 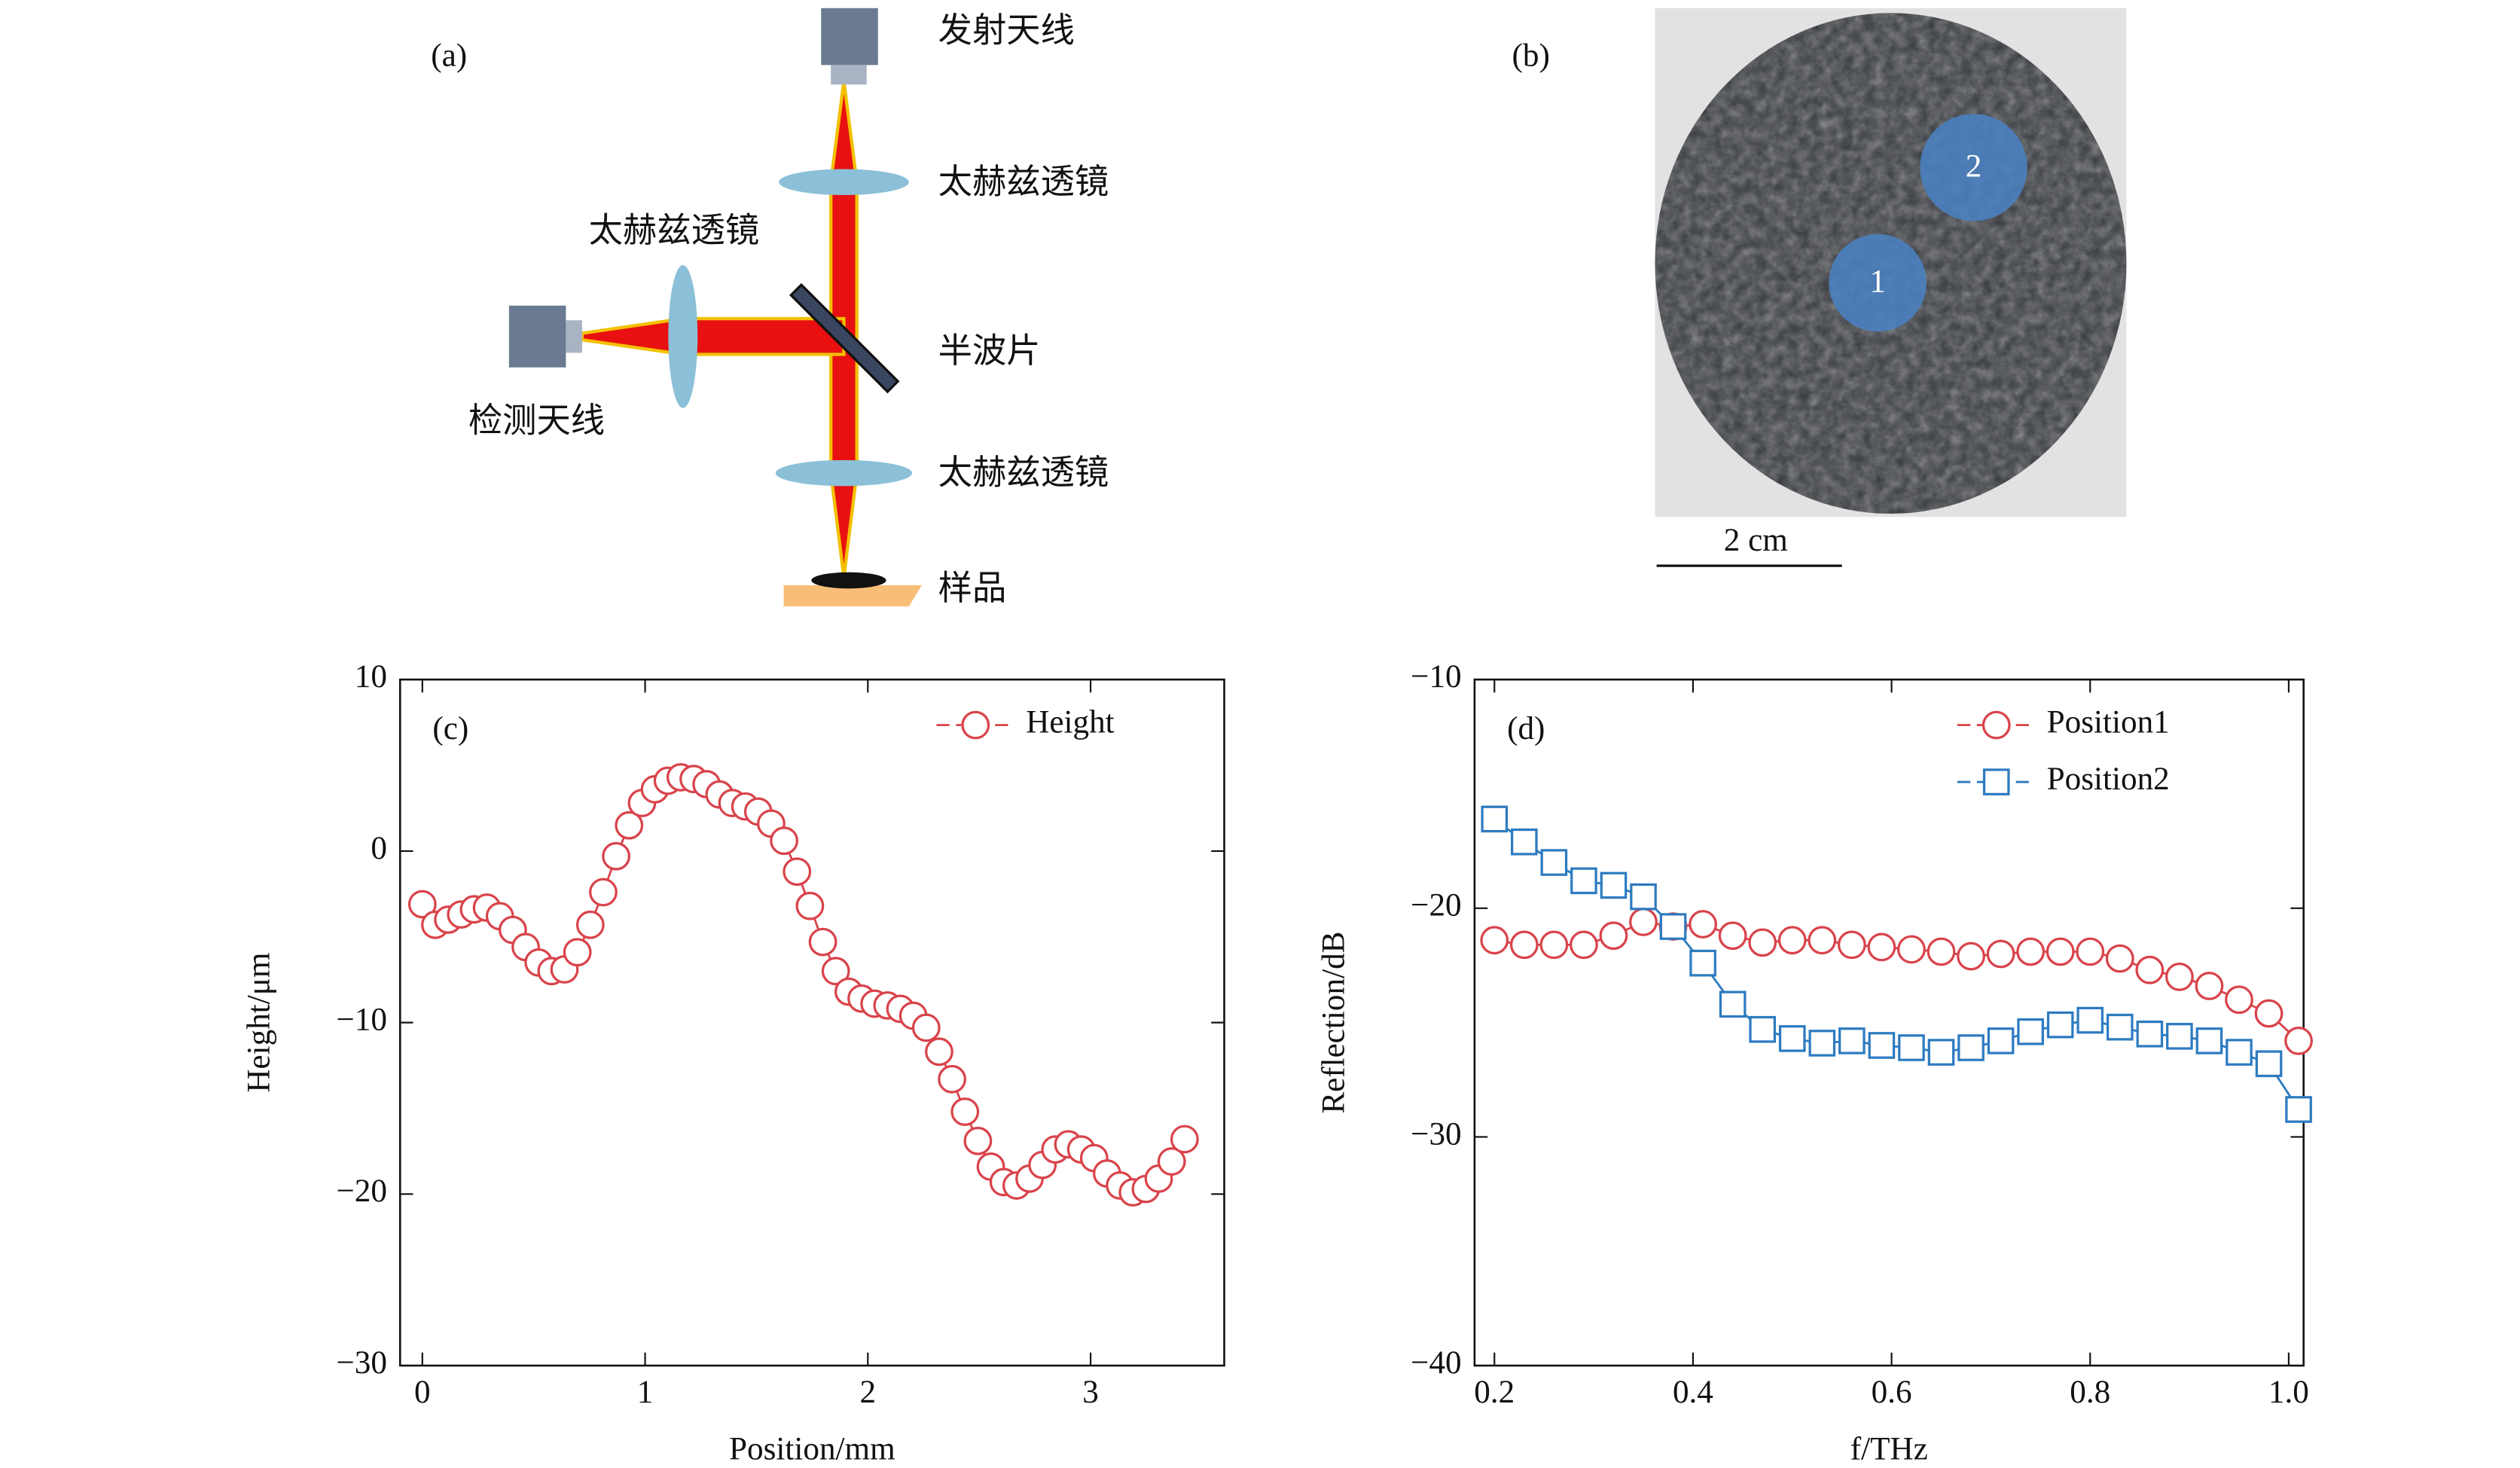 I want to click on y-axis-label: Height/μm, so click(x=259, y=1023).